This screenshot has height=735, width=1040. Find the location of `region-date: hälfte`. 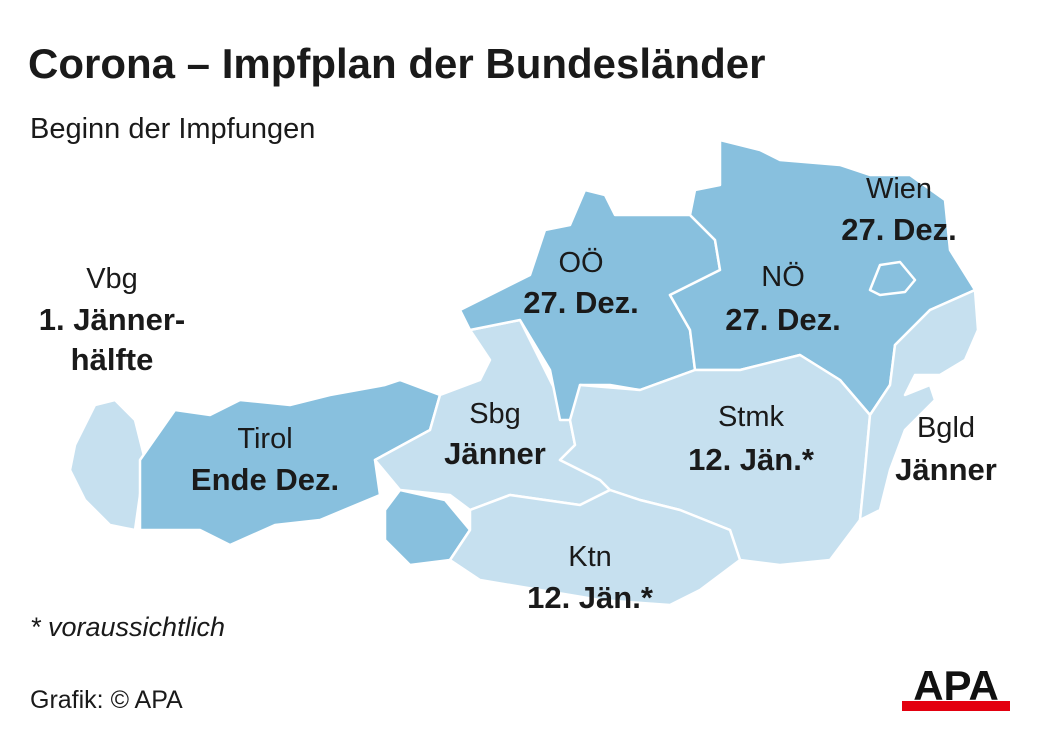

region-date: hälfte is located at coordinates (112, 359).